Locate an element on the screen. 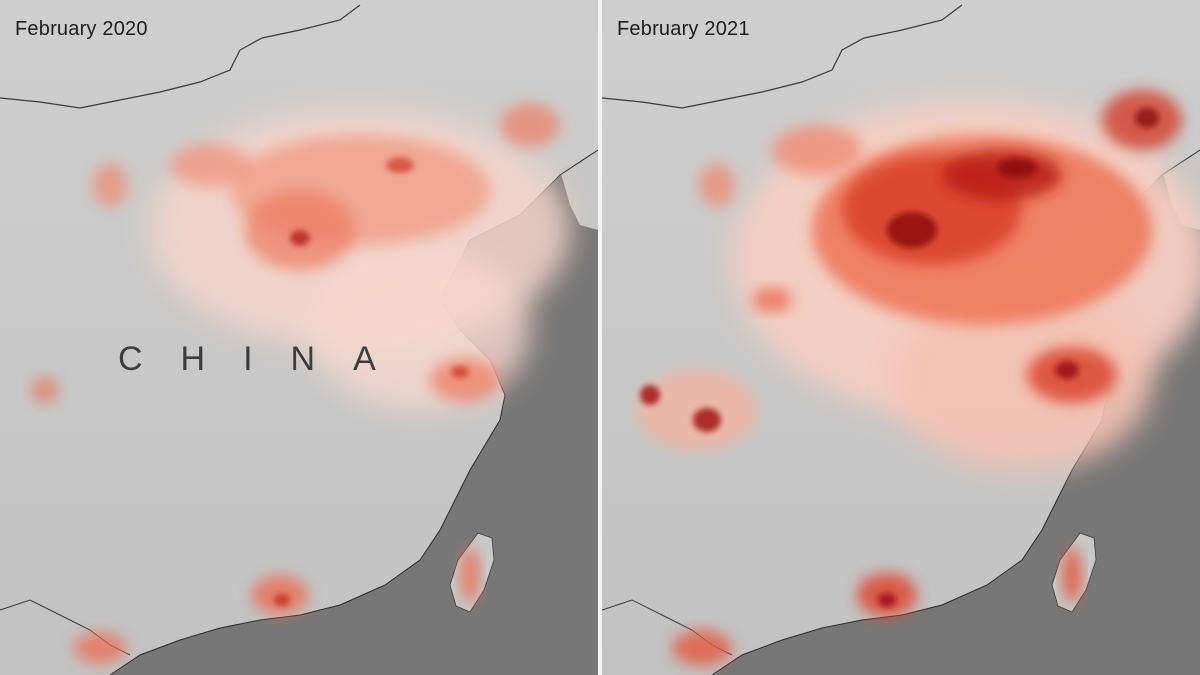 The height and width of the screenshot is (675, 1200). panel-divider is located at coordinates (600, 337).